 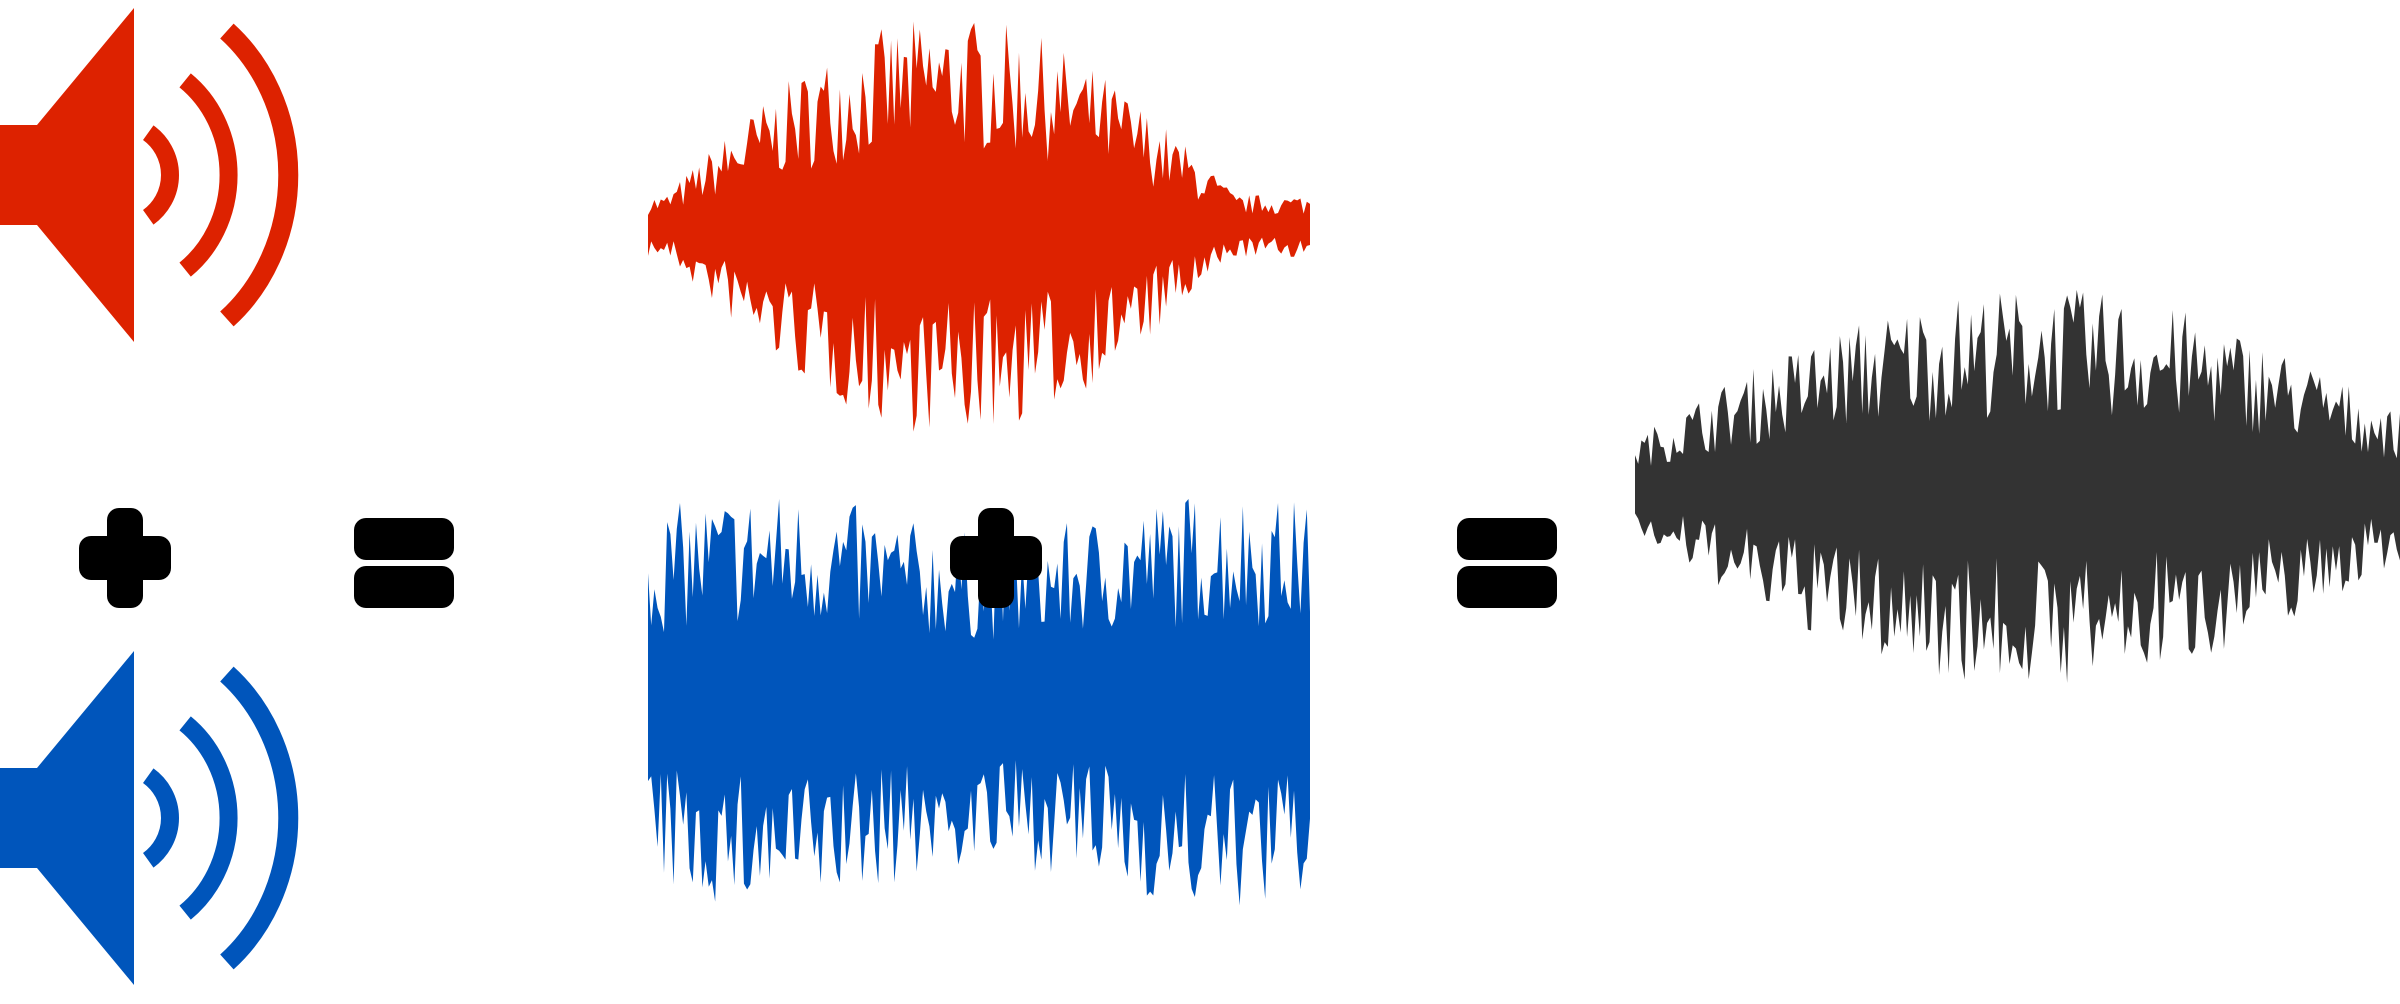 I want to click on waveform-red, so click(x=979, y=226).